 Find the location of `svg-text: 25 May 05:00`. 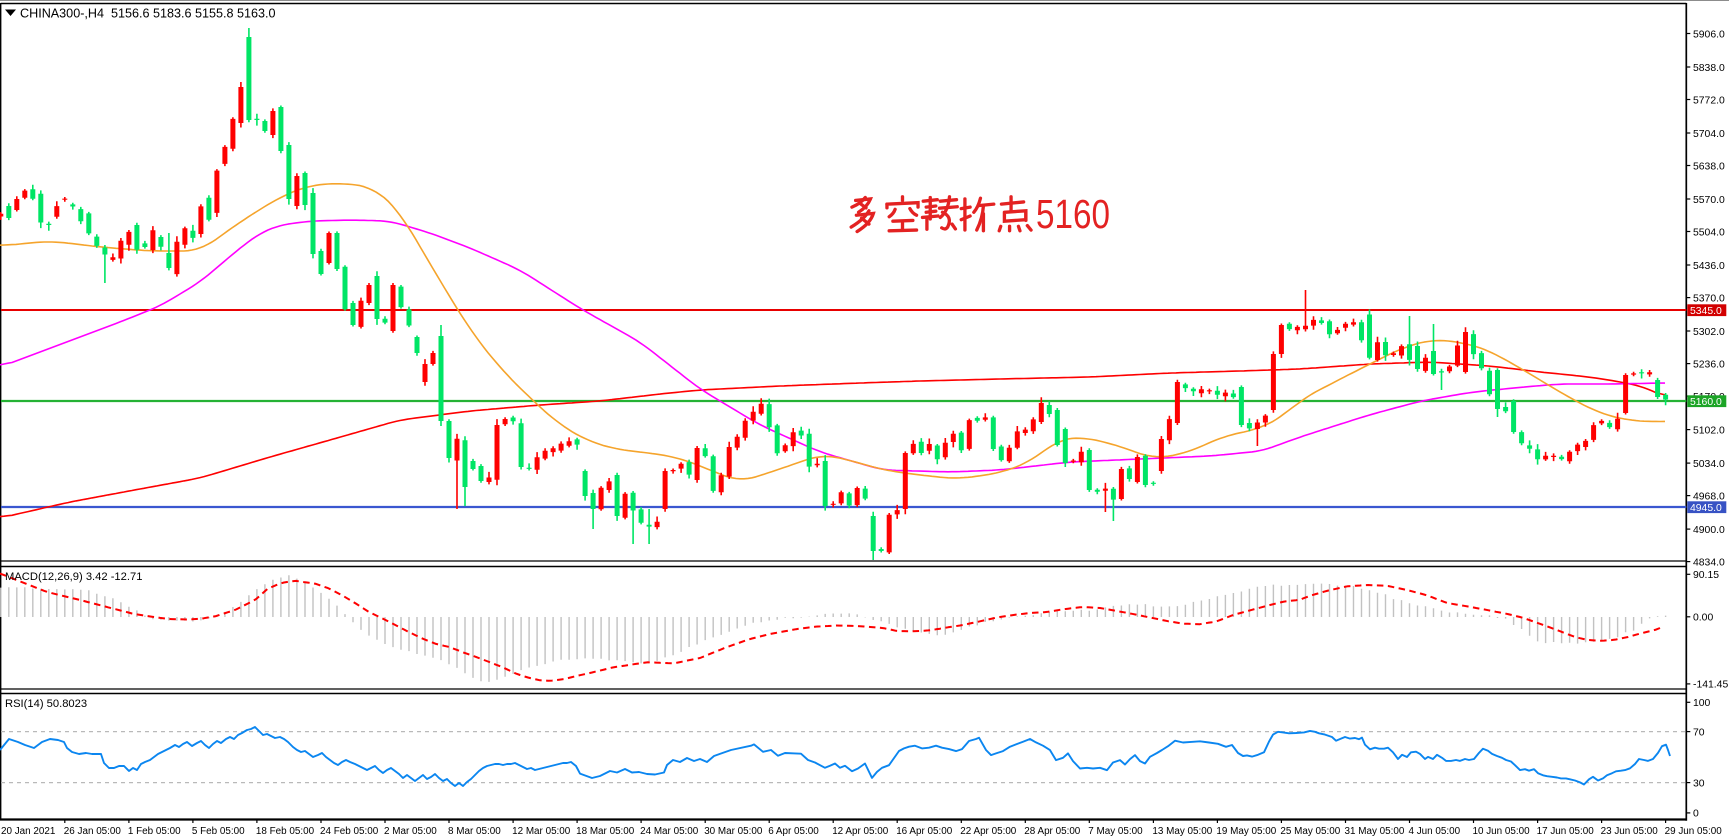

svg-text: 25 May 05:00 is located at coordinates (1310, 831).